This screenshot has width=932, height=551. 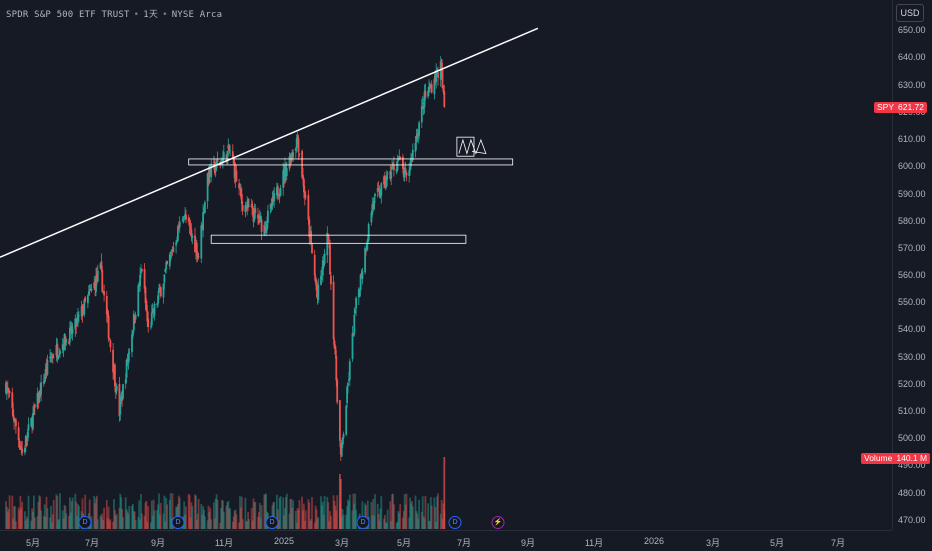 What do you see at coordinates (912, 194) in the screenshot?
I see `price-tick-label: 590.00` at bounding box center [912, 194].